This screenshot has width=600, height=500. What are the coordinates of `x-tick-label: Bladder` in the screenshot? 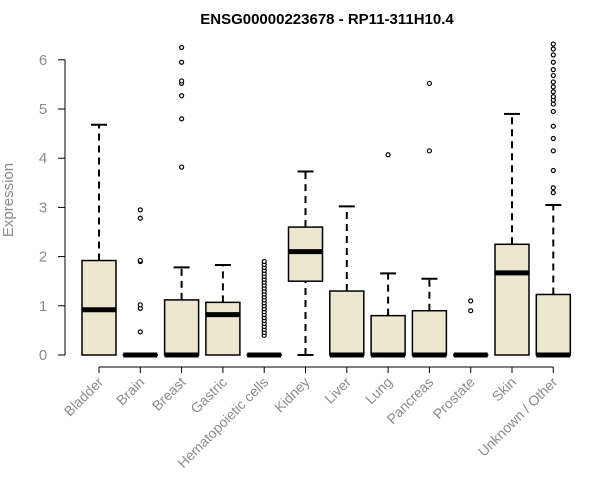 It's located at (84, 397).